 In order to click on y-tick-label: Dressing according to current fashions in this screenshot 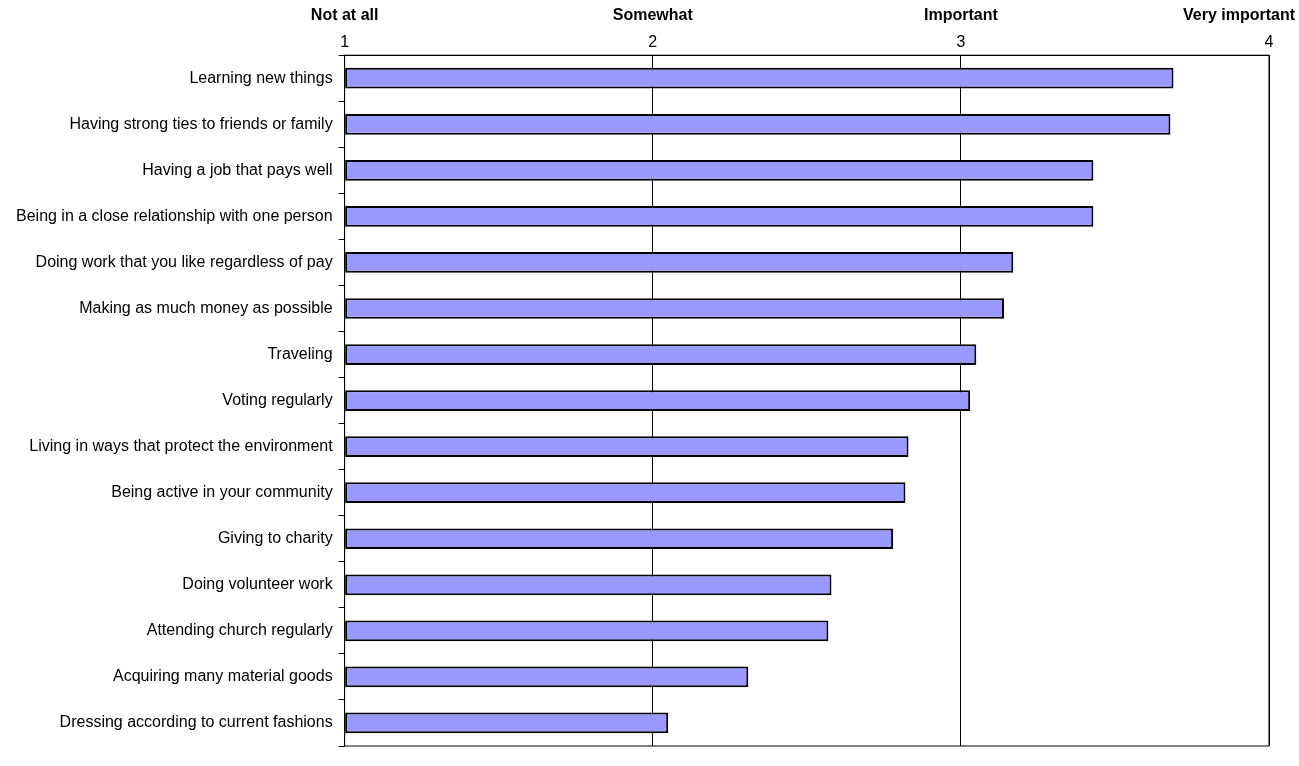, I will do `click(196, 722)`.